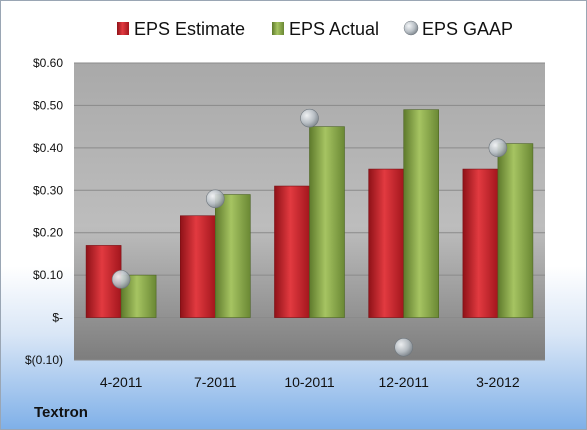 The width and height of the screenshot is (587, 430). What do you see at coordinates (215, 382) in the screenshot?
I see `x-tick-label: 7-2011` at bounding box center [215, 382].